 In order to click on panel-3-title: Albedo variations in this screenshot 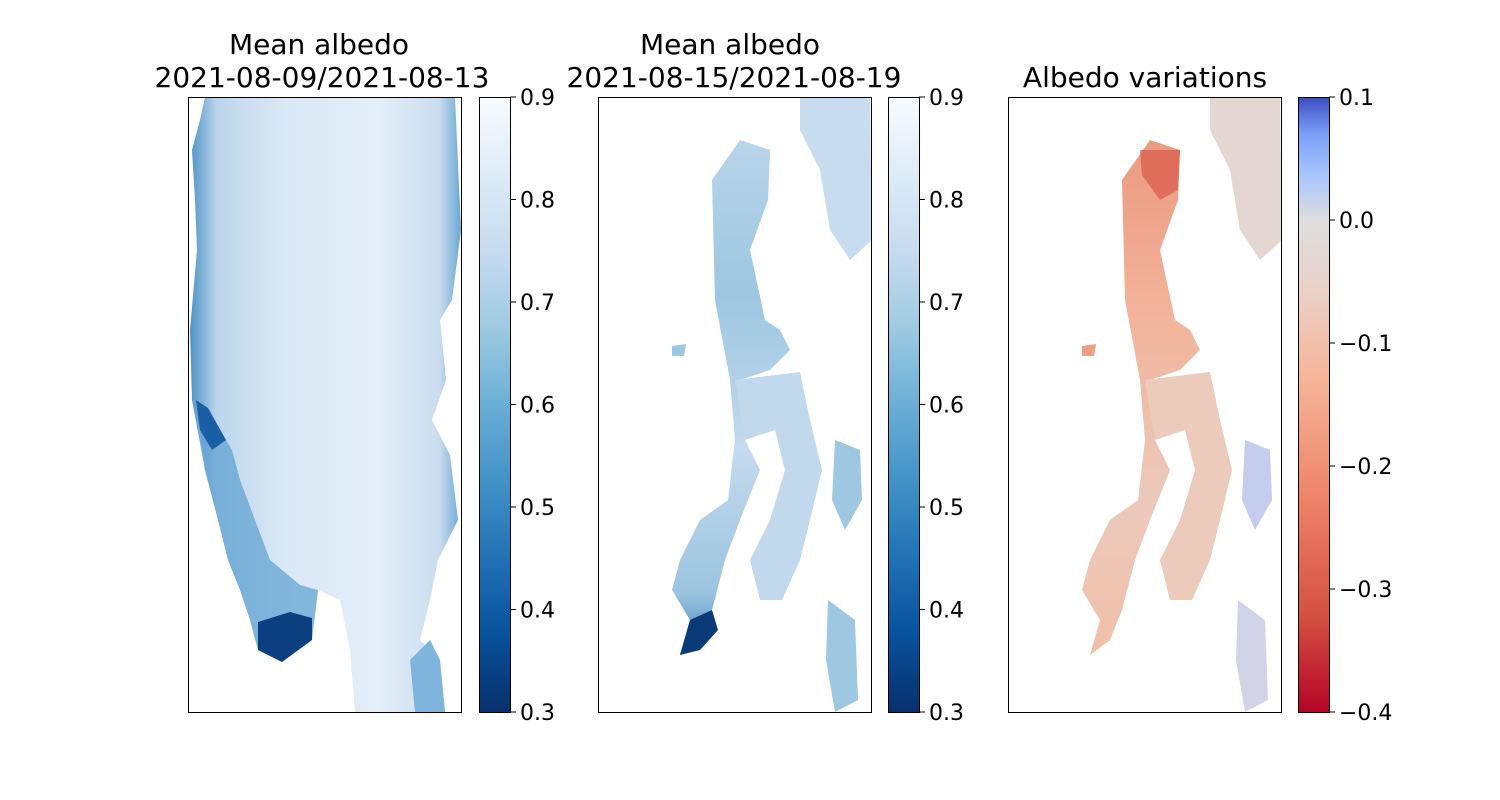, I will do `click(1145, 77)`.